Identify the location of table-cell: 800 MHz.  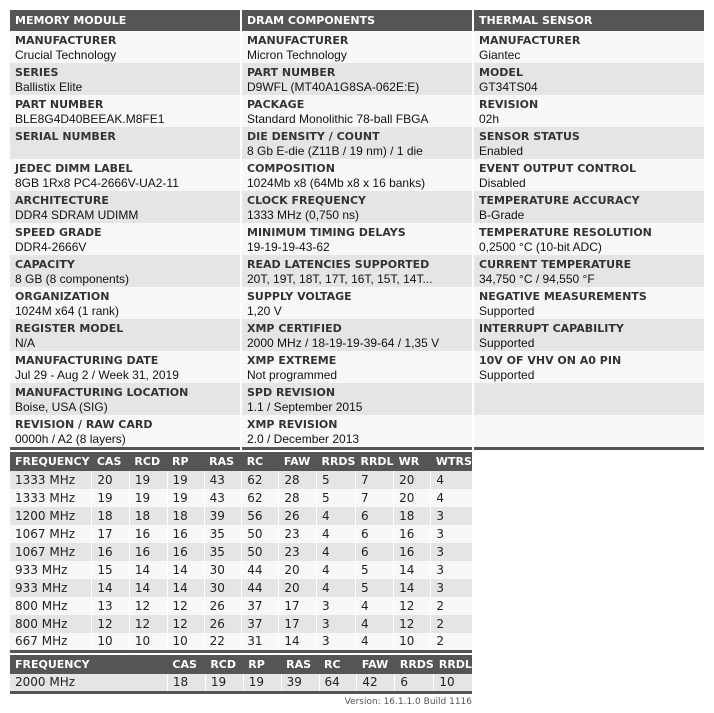
(41, 624).